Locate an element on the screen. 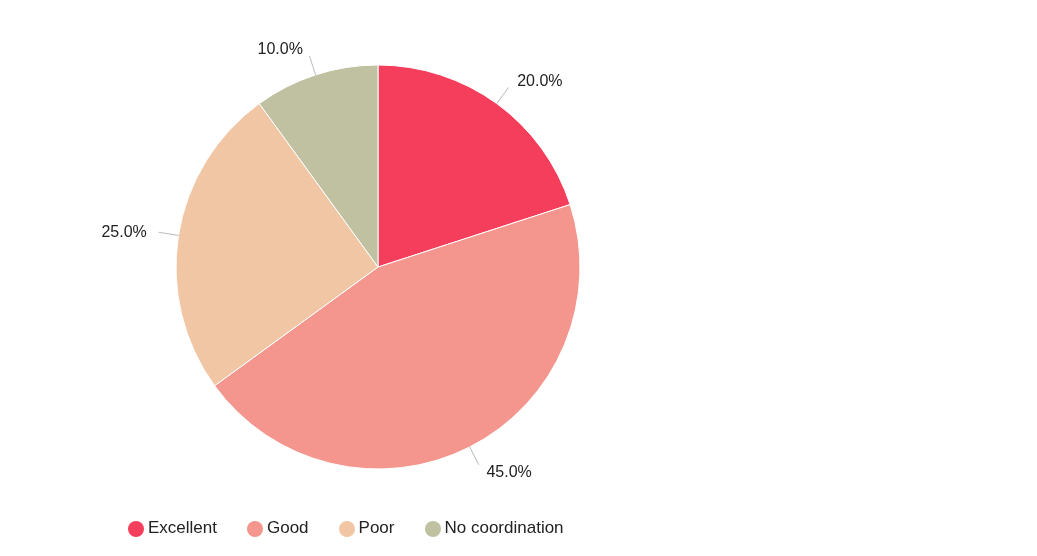 The image size is (1037, 556). legend-label: Excellent is located at coordinates (182, 527).